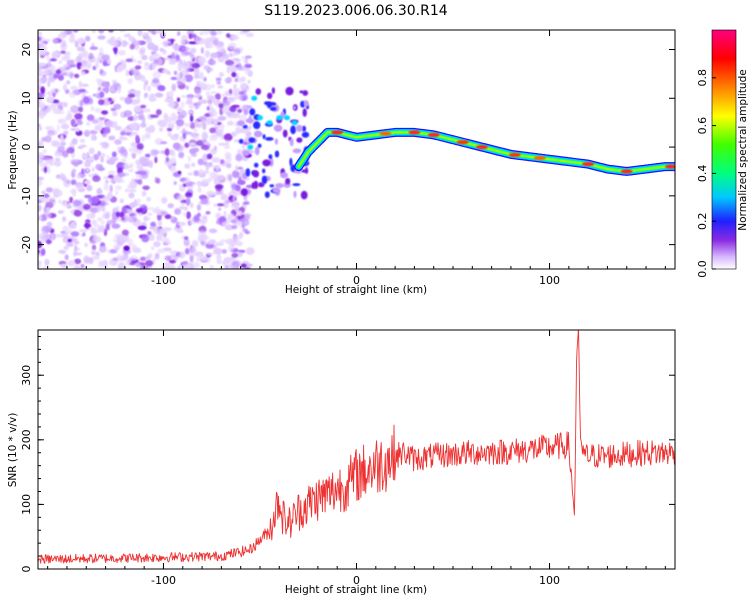  What do you see at coordinates (549, 280) in the screenshot?
I see `heatmap-xtick-label: 100` at bounding box center [549, 280].